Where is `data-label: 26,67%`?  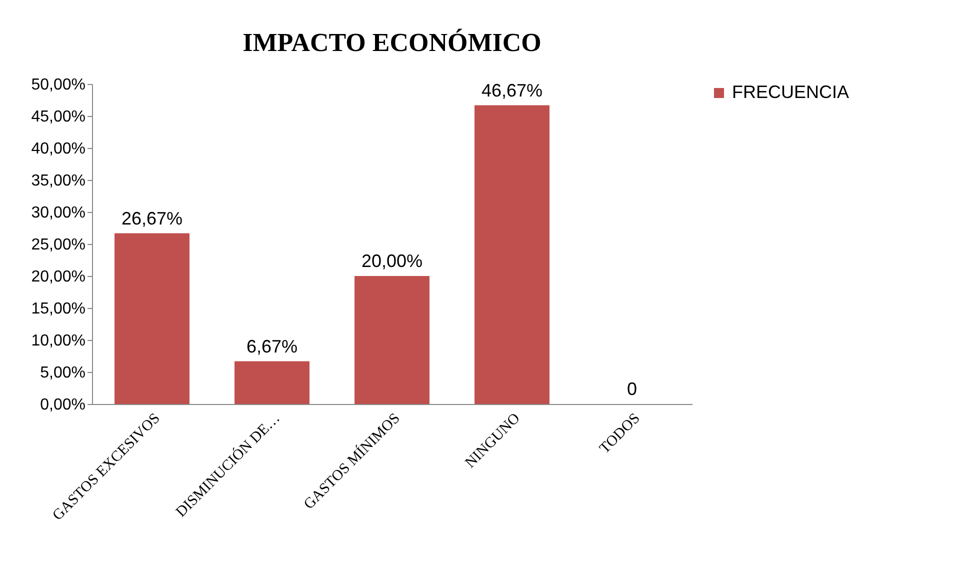
data-label: 26,67% is located at coordinates (152, 218).